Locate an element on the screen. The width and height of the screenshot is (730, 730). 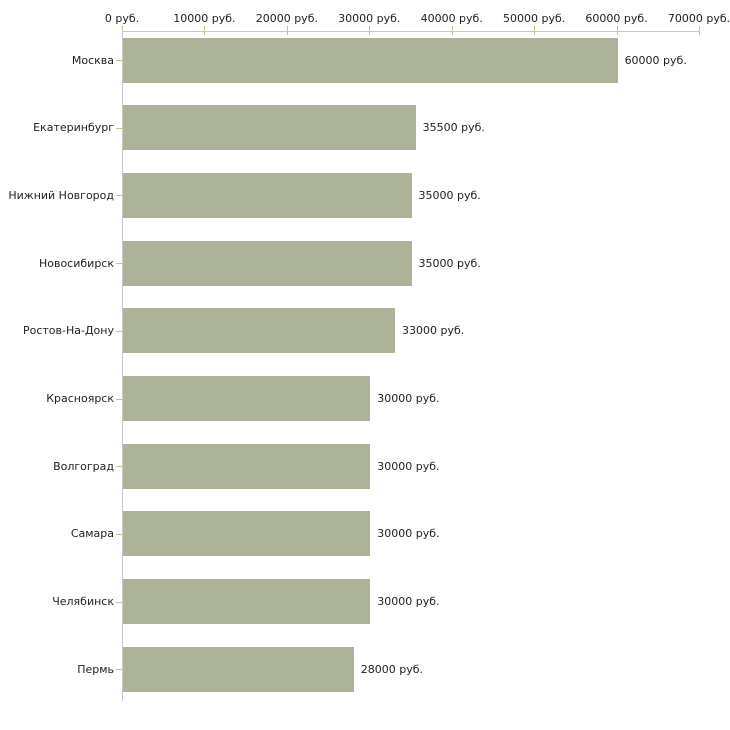
category-label: Волгоград is located at coordinates (83, 466).